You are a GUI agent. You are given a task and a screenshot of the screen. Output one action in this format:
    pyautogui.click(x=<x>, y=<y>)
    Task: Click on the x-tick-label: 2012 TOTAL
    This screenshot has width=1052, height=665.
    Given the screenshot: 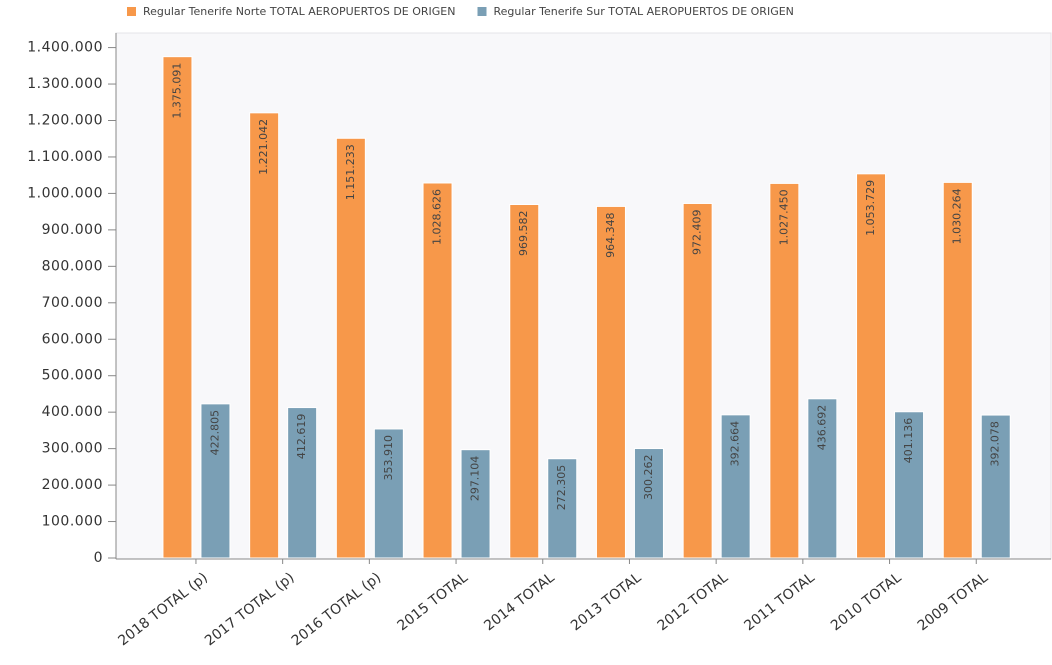 What is the action you would take?
    pyautogui.click(x=693, y=602)
    